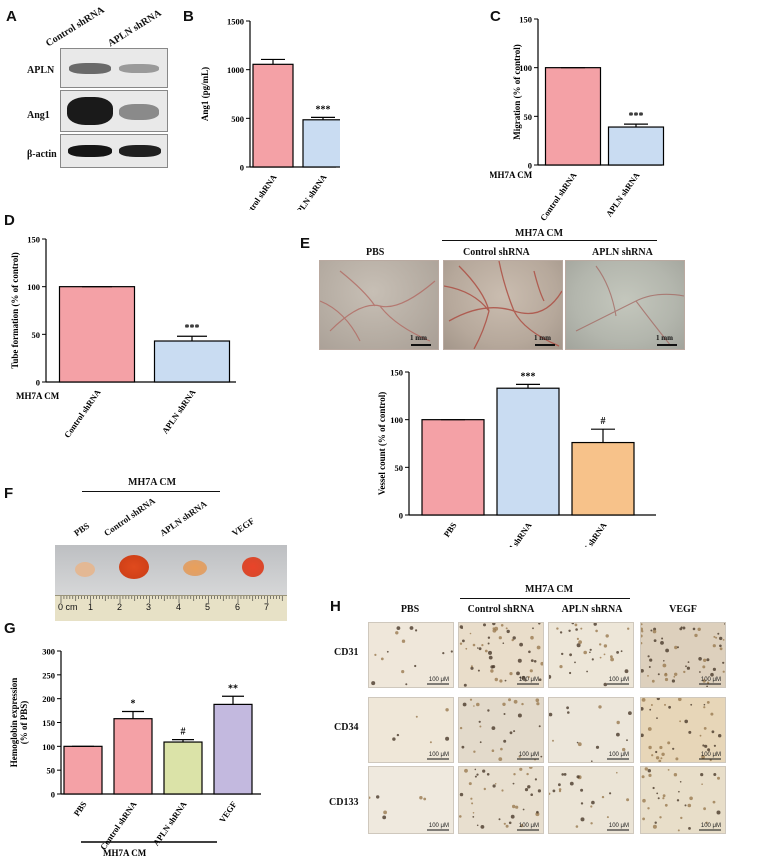 This screenshot has width=771, height=861. What do you see at coordinates (51, 771) in the screenshot?
I see `y-tick-label: 50` at bounding box center [51, 771].